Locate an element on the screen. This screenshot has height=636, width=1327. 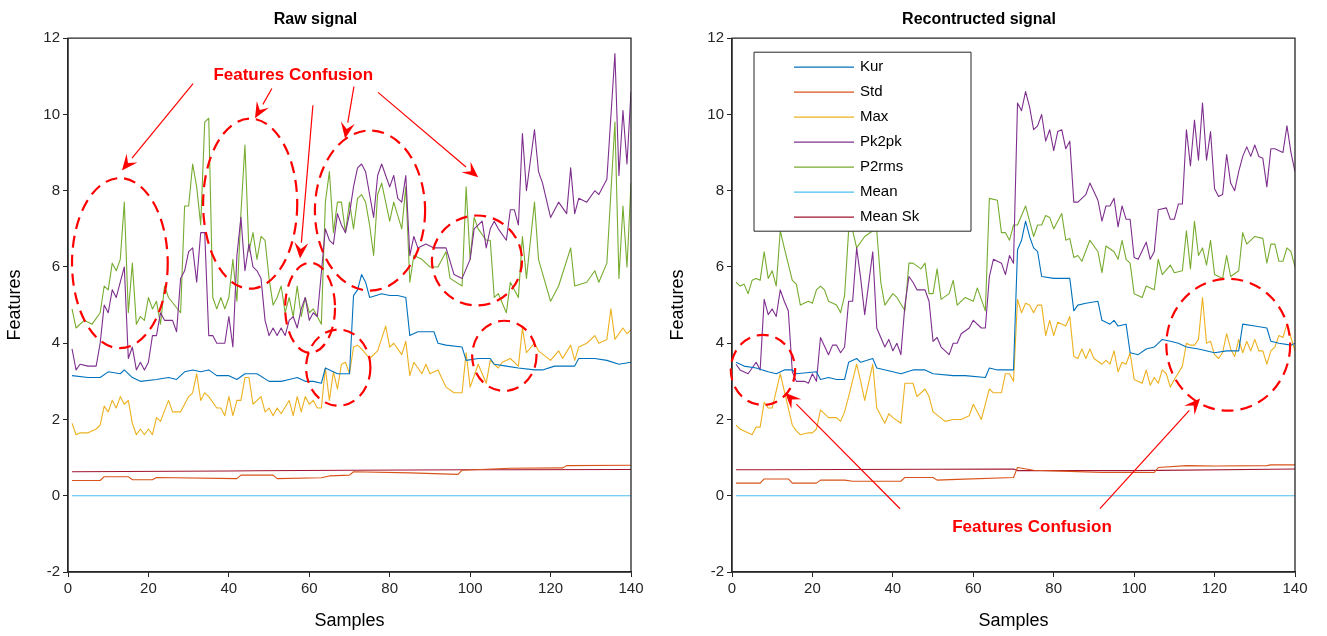
legend-label: Kur is located at coordinates (872, 66).